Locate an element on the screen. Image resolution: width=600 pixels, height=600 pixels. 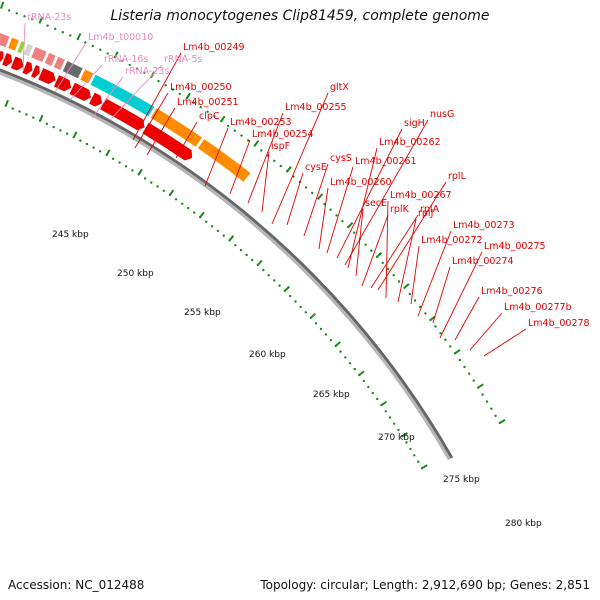
accession-label: Accession: NC_012488 is located at coordinates (76, 585).